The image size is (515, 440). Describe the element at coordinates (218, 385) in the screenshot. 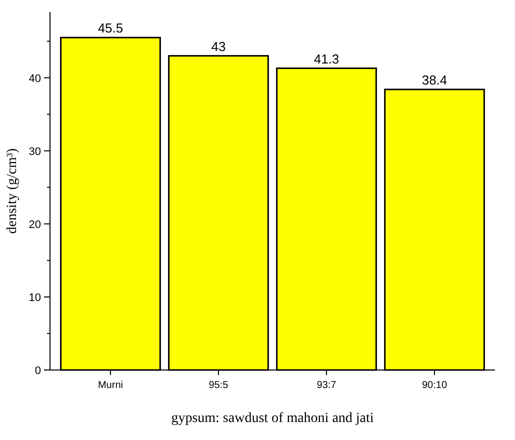

I see `x-tick-label: 95:5` at that location.